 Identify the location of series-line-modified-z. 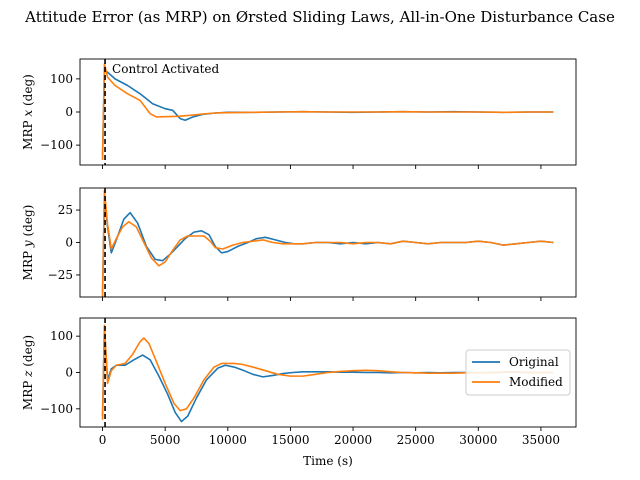
(327, 372).